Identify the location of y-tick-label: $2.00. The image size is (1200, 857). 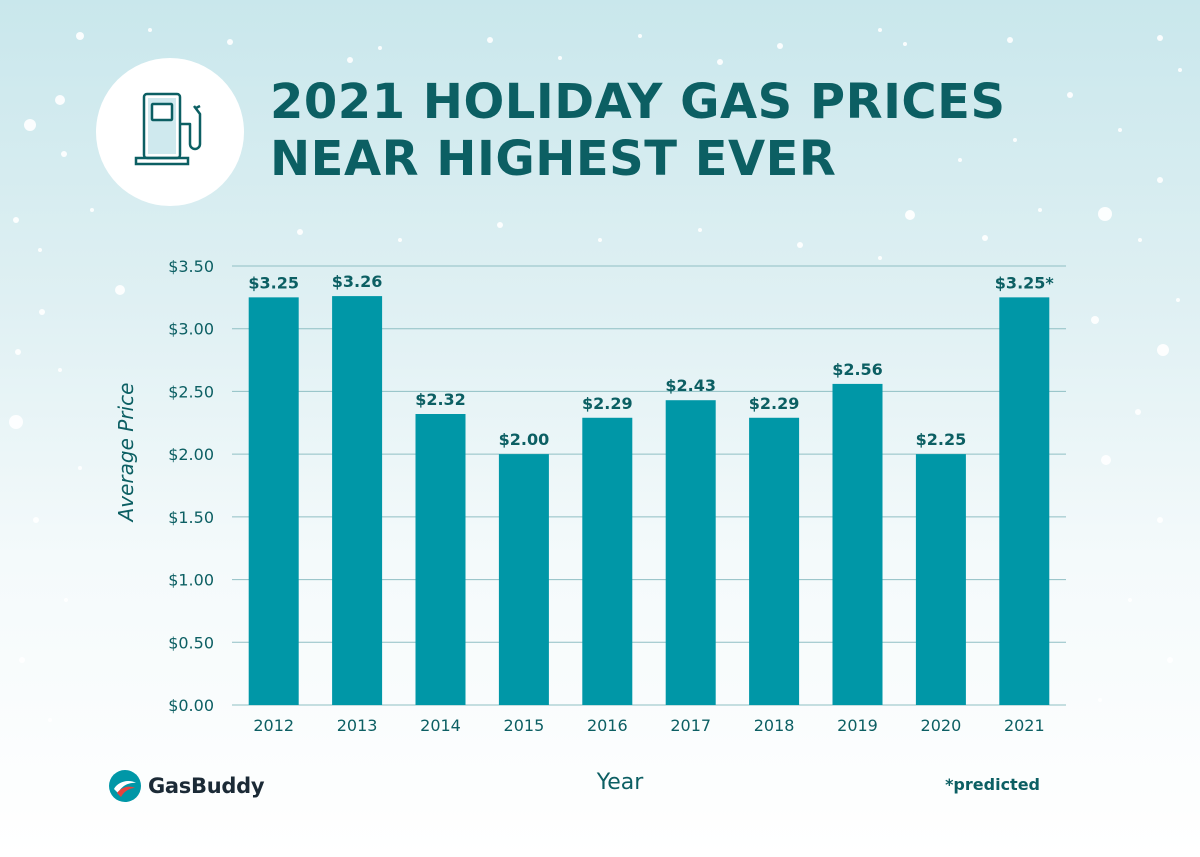
(191, 454).